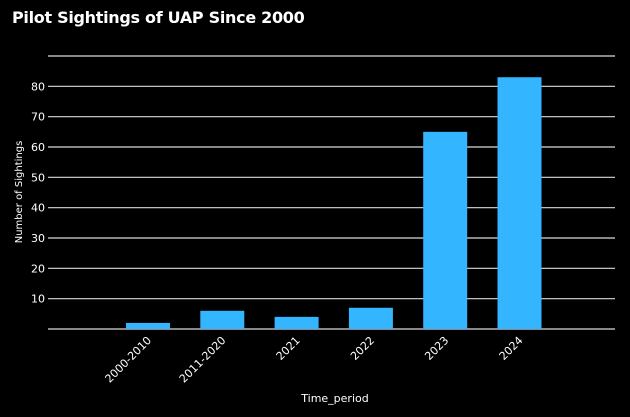  What do you see at coordinates (38, 268) in the screenshot?
I see `y-tick-label: 20` at bounding box center [38, 268].